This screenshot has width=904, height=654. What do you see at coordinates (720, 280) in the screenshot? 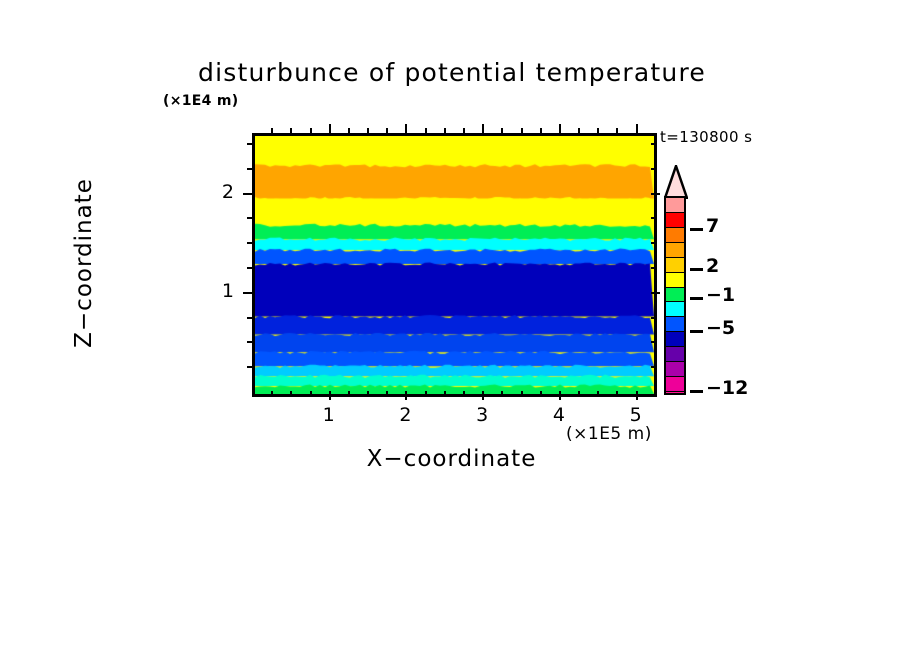
I see `colorbar: 7 2 −1 −5 −12` at bounding box center [720, 280].